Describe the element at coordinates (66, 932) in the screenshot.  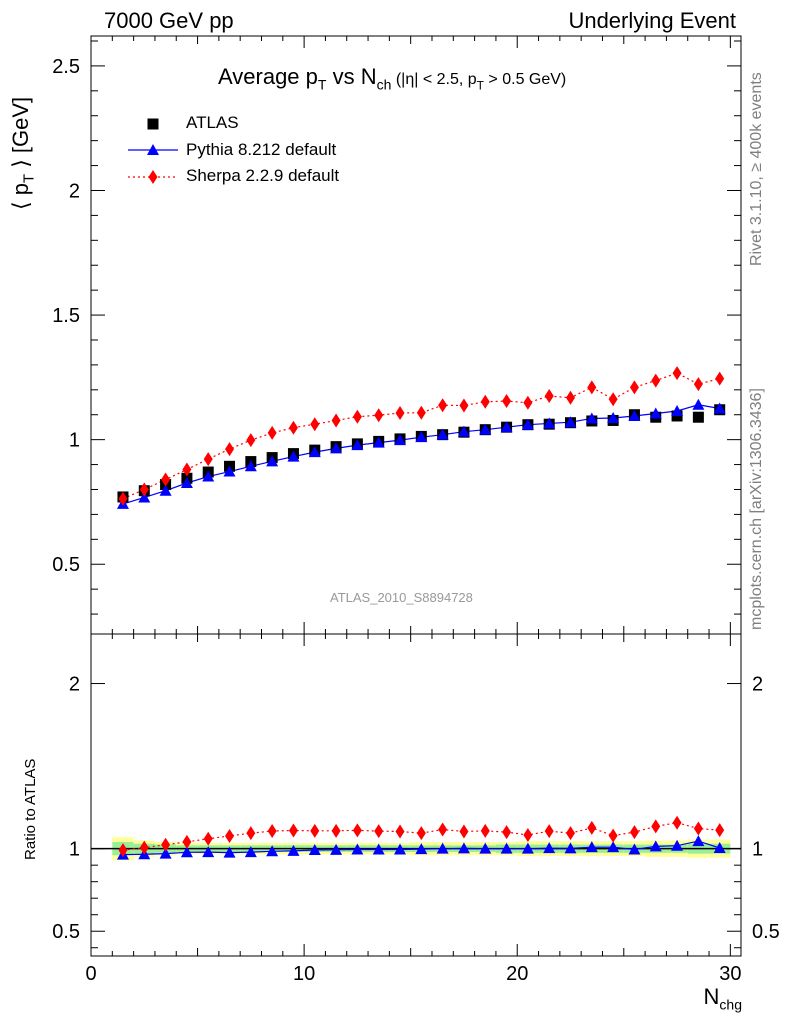
I see `ratio-y-tick-label: 0.5` at that location.